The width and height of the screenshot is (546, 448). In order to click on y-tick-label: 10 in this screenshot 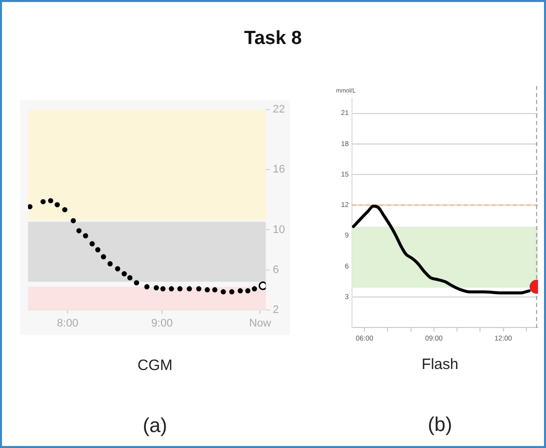, I will do `click(279, 230)`.